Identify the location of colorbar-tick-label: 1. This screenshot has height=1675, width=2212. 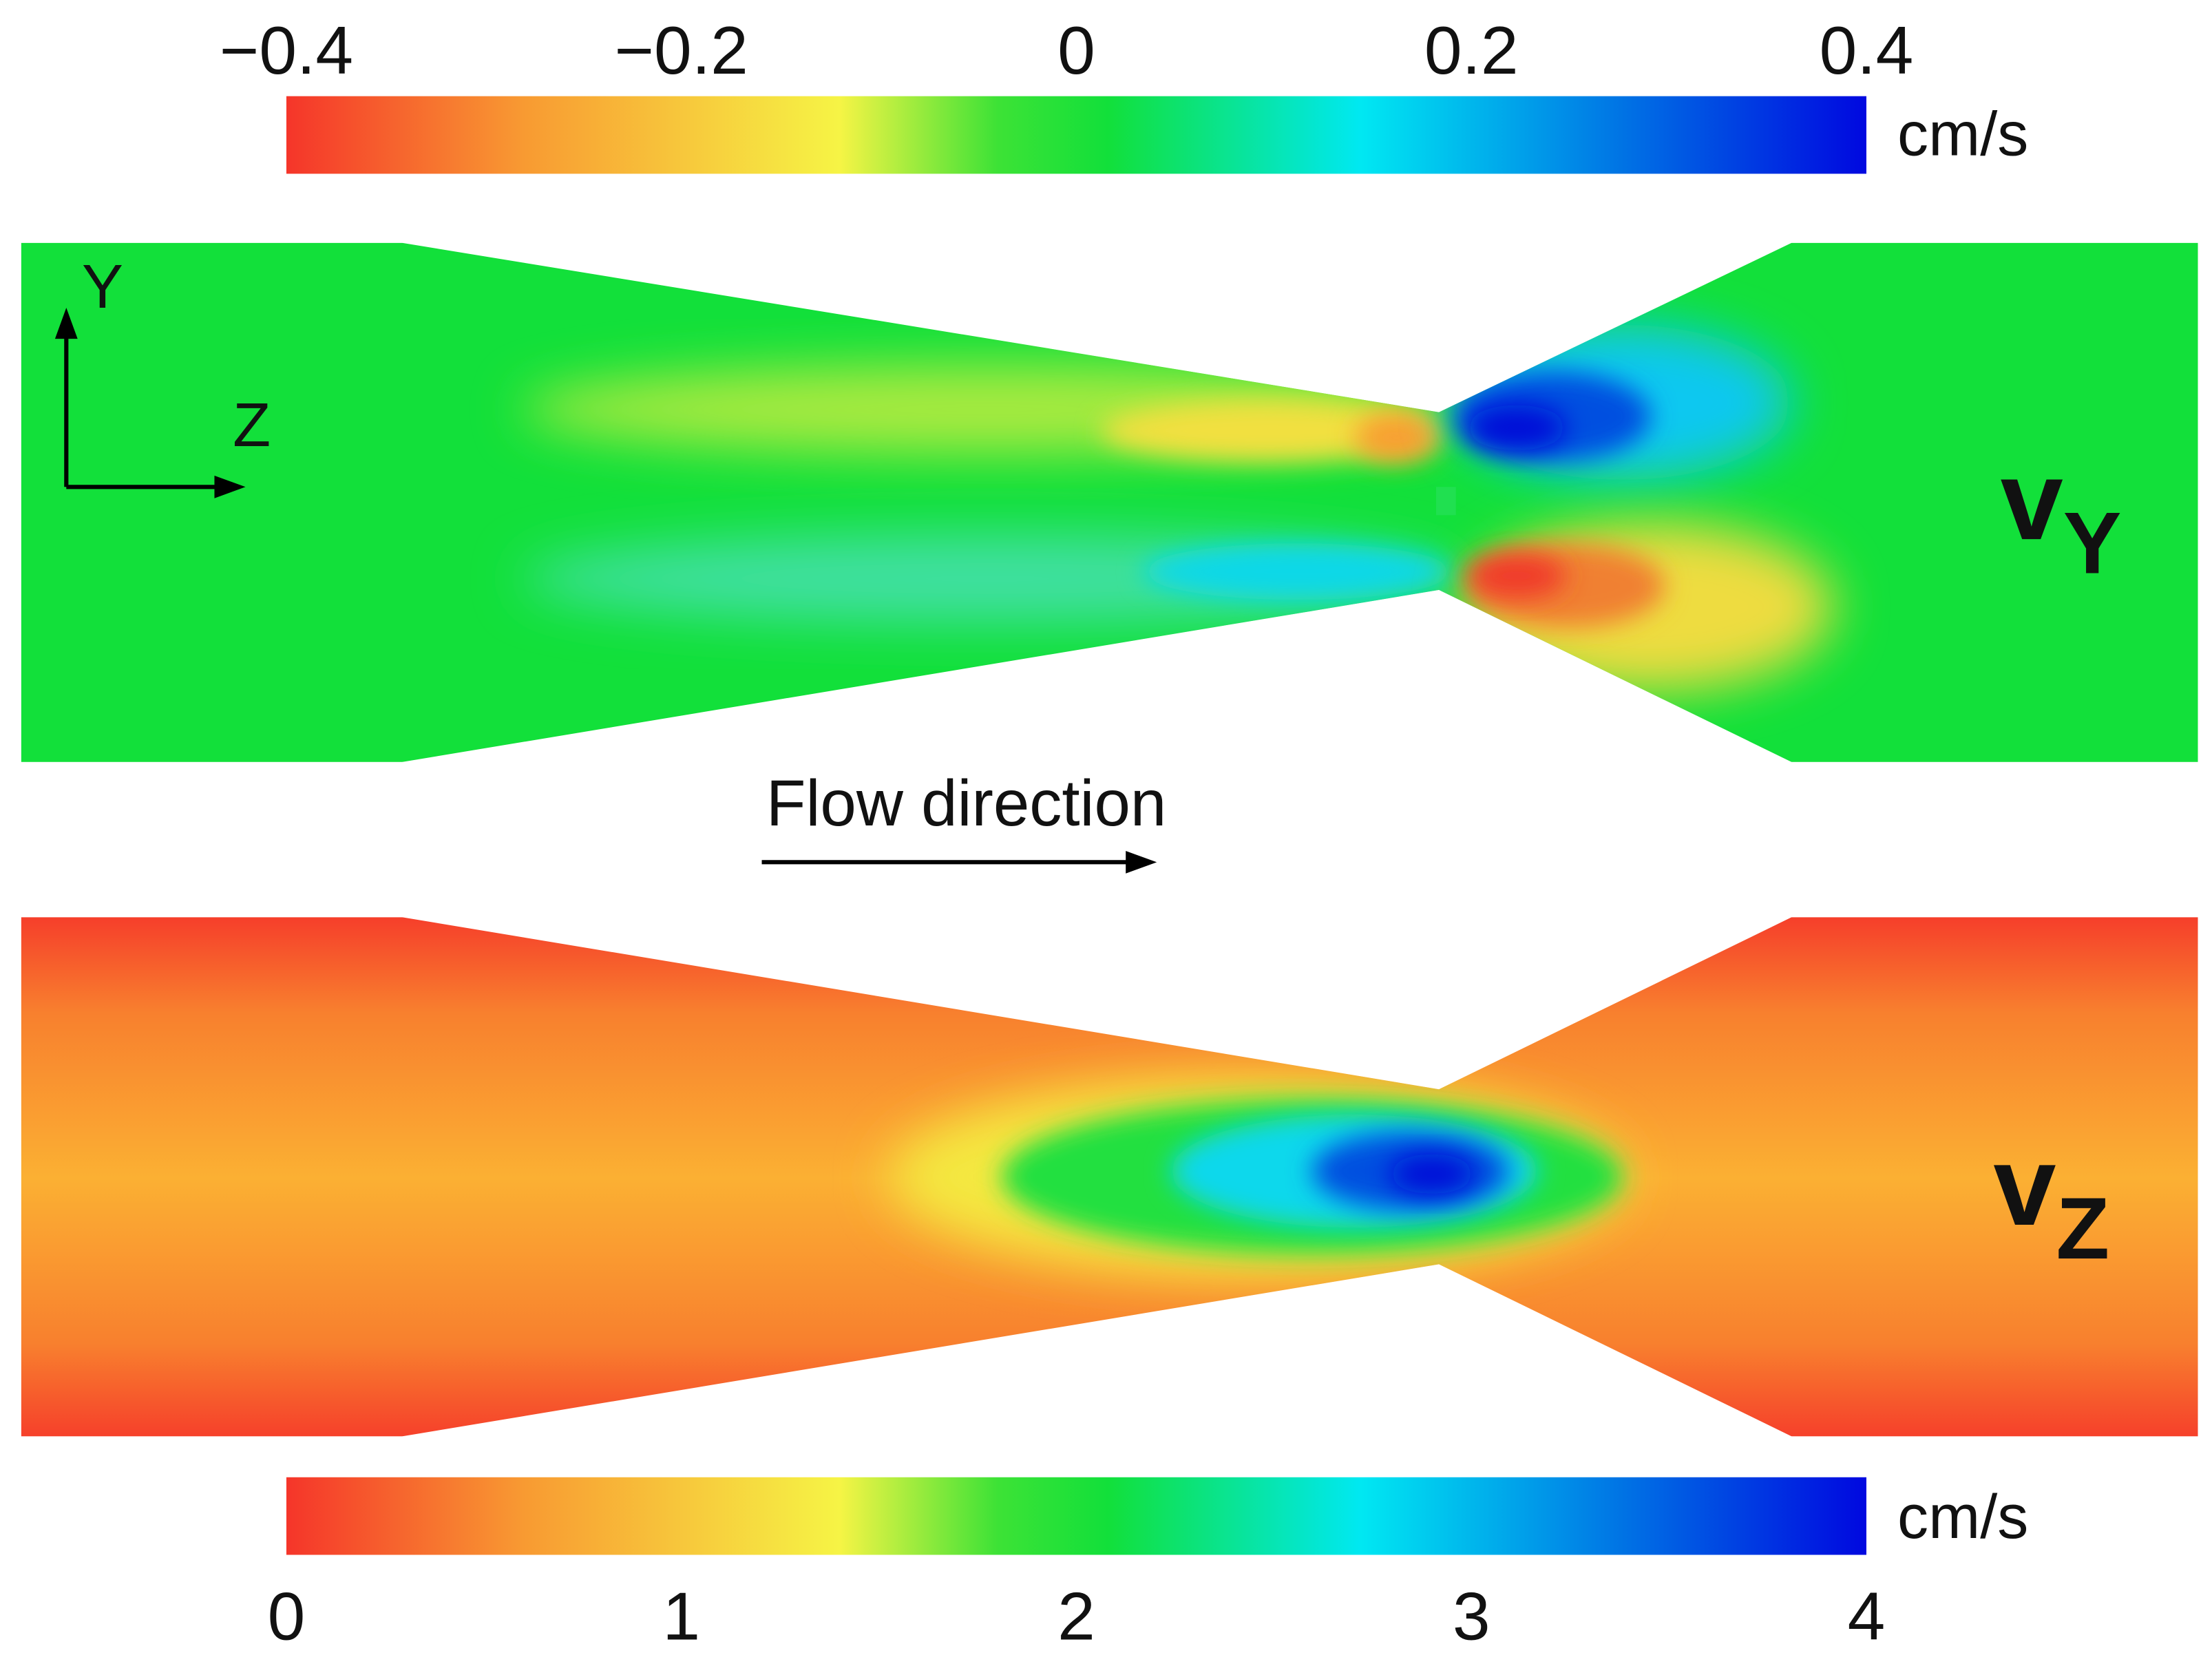
(681, 1616).